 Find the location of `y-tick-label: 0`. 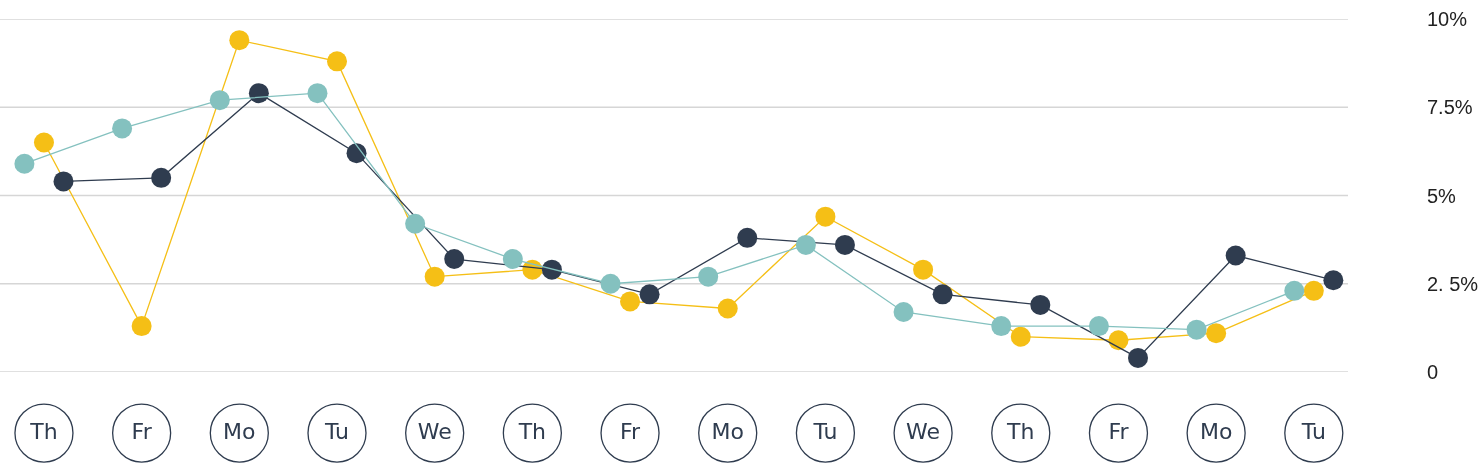

y-tick-label: 0 is located at coordinates (1433, 372).